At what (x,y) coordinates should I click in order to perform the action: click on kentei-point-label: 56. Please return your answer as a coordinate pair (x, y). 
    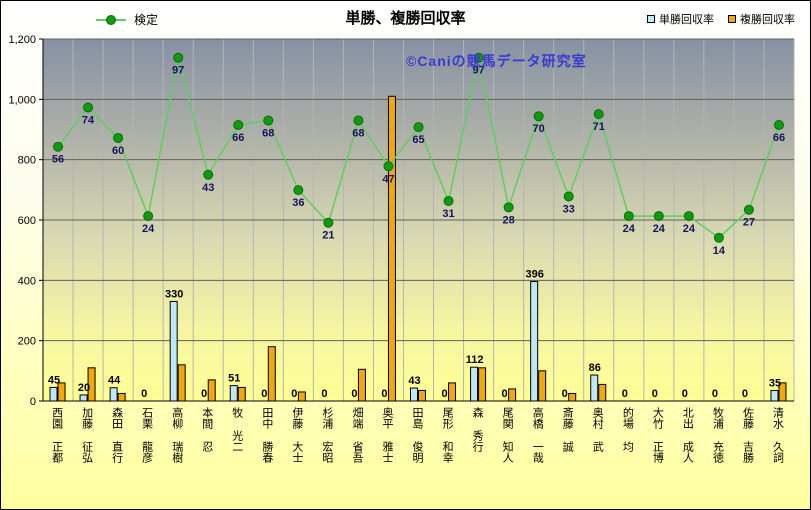
    Looking at the image, I should click on (58, 160).